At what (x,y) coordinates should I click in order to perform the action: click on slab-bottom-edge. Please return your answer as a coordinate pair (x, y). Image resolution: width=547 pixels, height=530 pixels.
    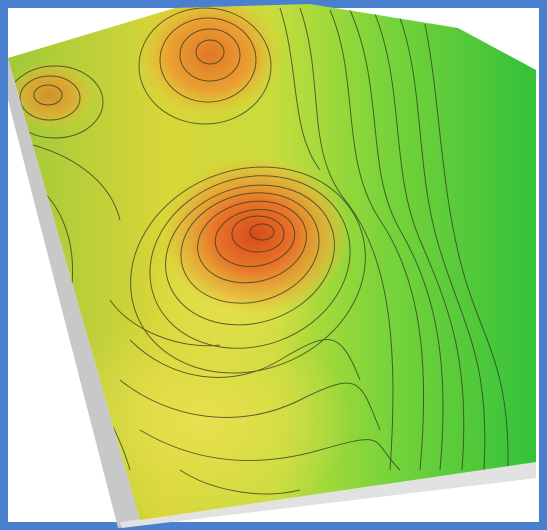
    Looking at the image, I should click on (328, 495).